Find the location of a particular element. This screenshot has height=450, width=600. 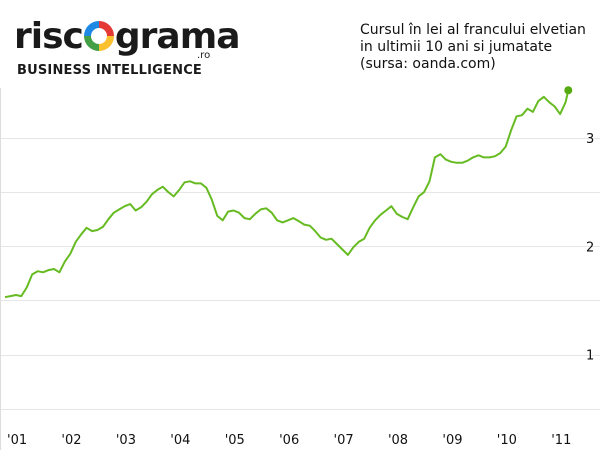

caption-line-3: (sursa: oanda.com) is located at coordinates (428, 64).